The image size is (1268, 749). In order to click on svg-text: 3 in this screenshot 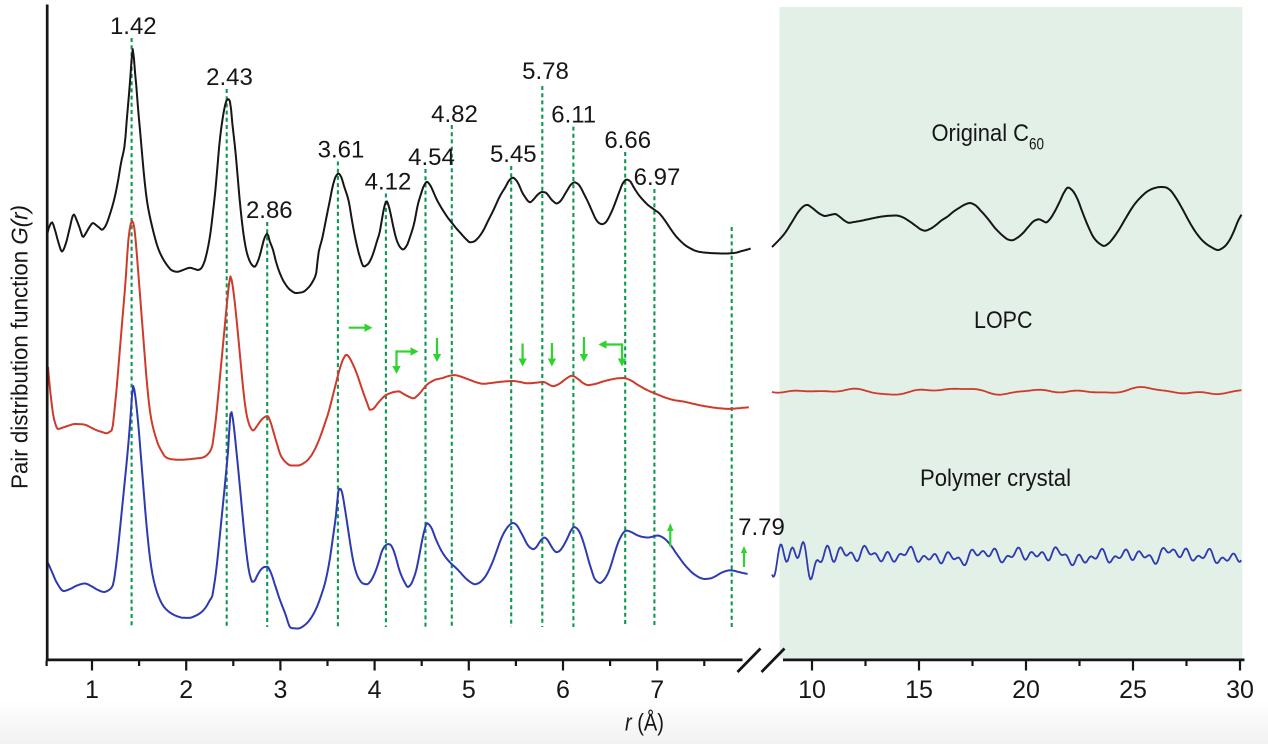, I will do `click(280, 690)`.